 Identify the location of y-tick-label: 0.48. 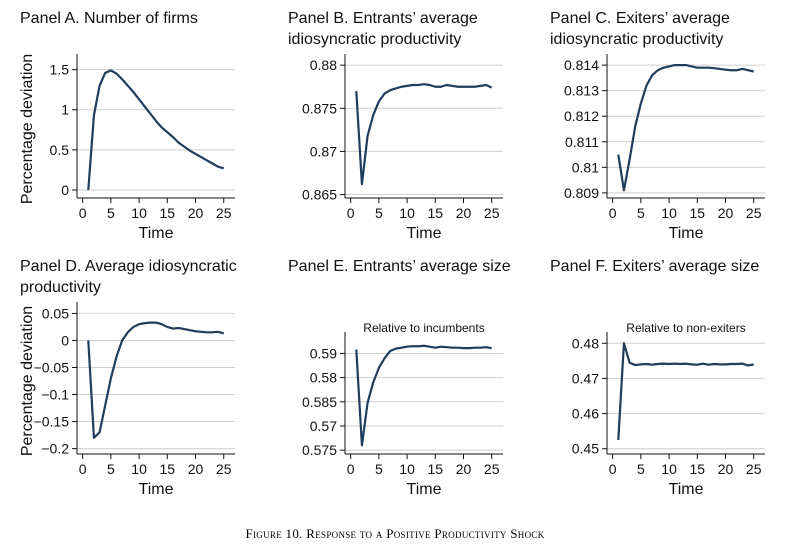
(585, 343).